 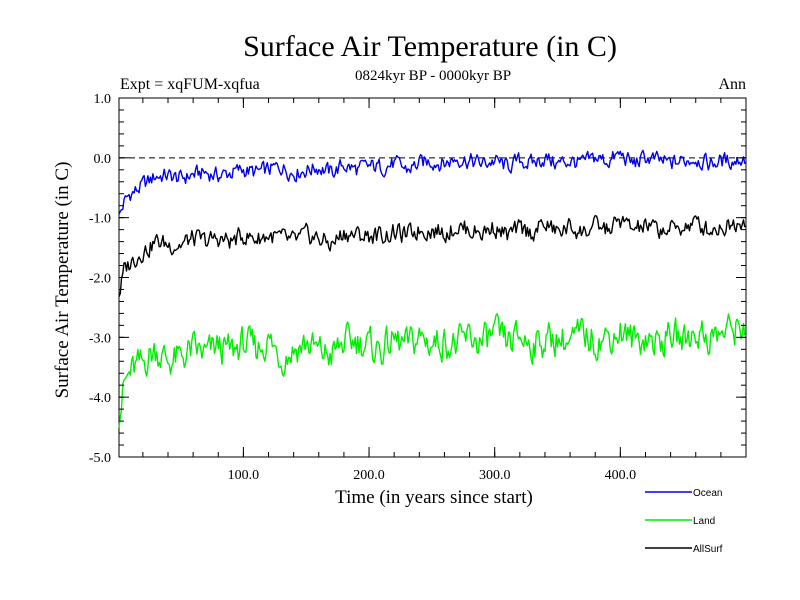 I want to click on x-tick-label: 400.0, so click(x=621, y=475).